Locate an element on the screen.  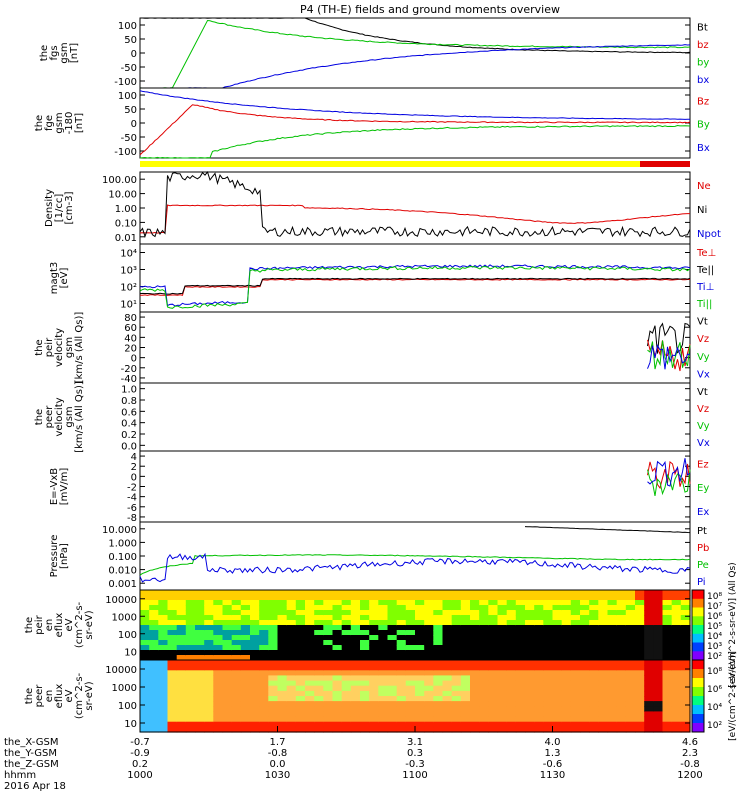
colorbar-tick-label: 10⁶ is located at coordinates (714, 617).